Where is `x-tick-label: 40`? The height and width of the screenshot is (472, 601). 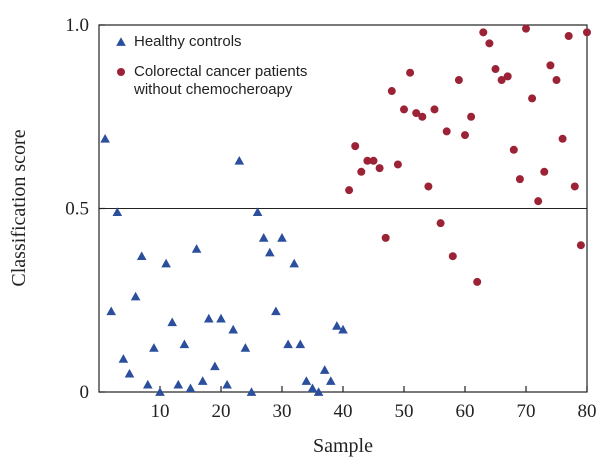
x-tick-label: 40 is located at coordinates (343, 411).